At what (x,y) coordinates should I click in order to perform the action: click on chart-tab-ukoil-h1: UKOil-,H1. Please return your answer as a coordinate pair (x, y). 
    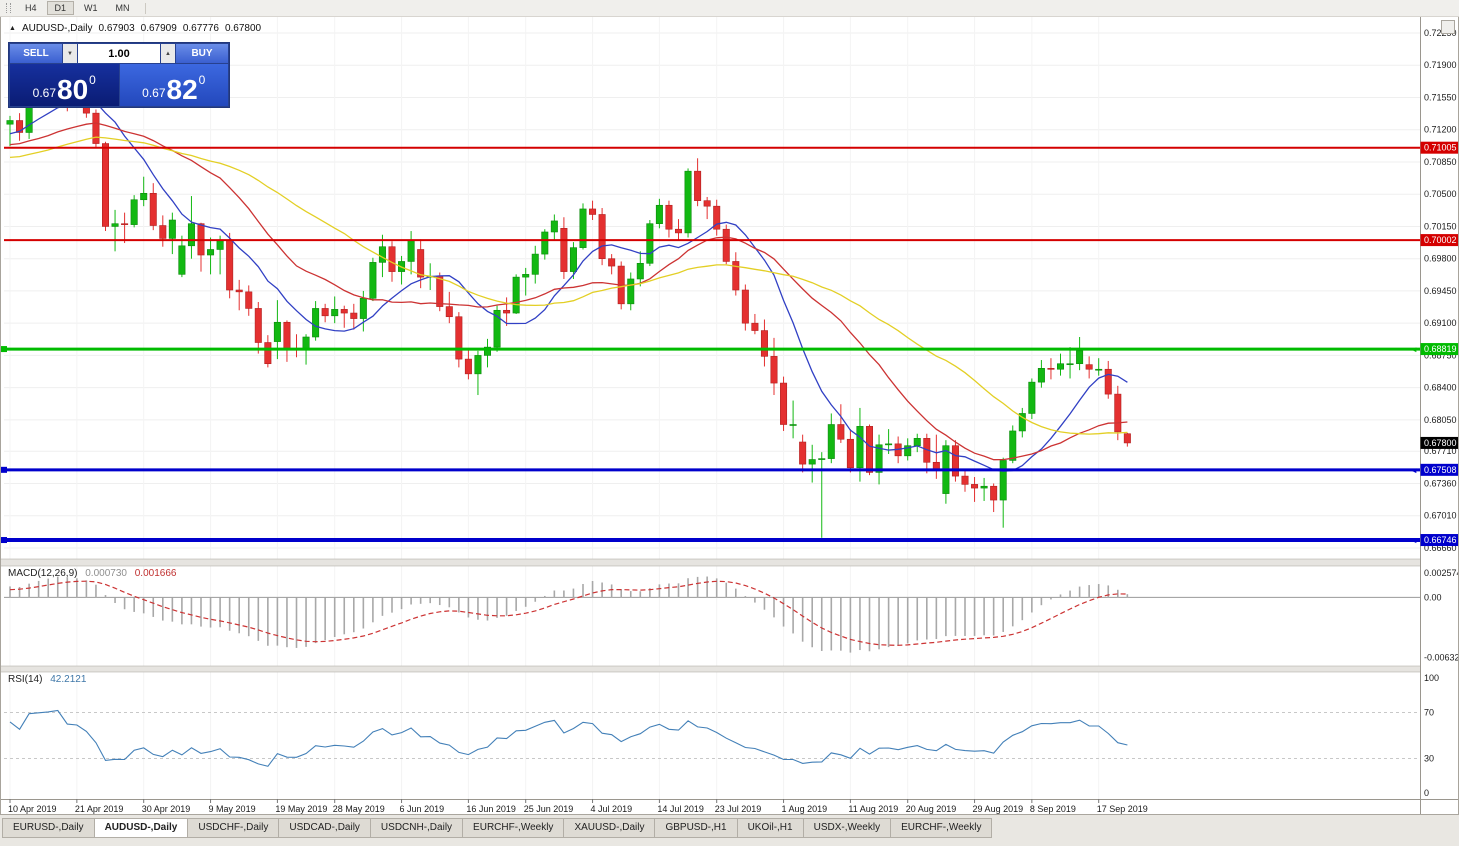
    Looking at the image, I should click on (770, 828).